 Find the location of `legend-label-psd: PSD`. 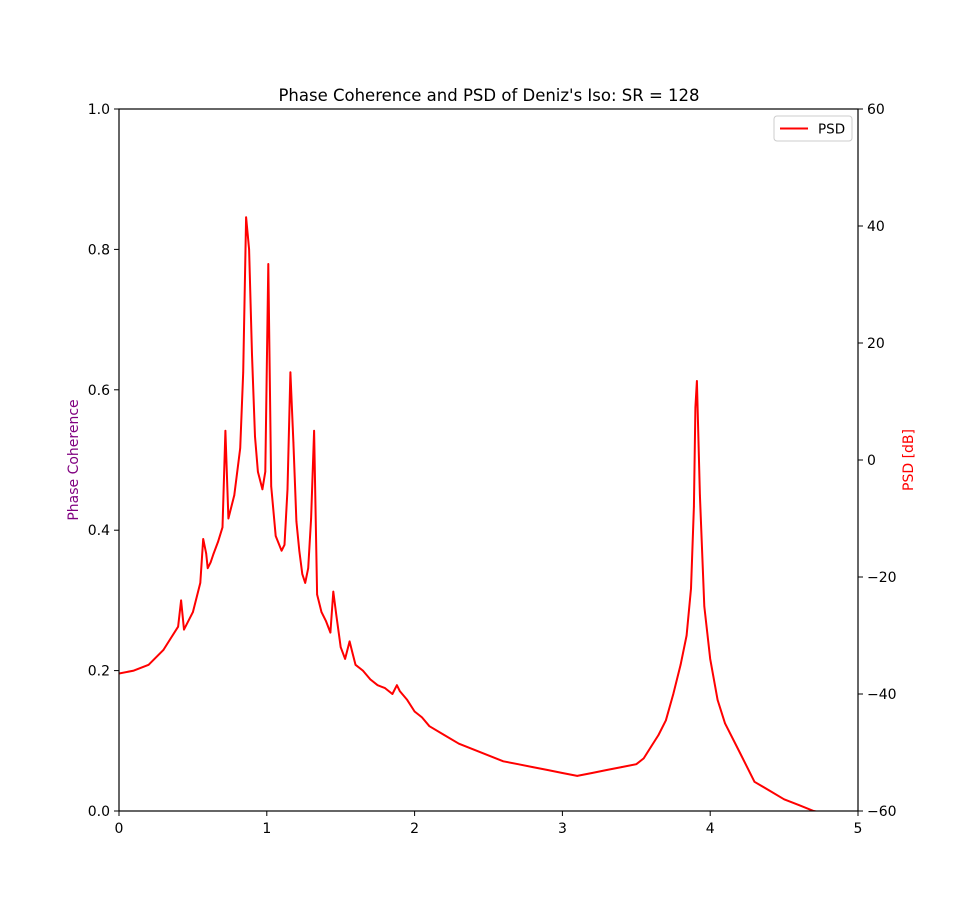

legend-label-psd: PSD is located at coordinates (831, 130).